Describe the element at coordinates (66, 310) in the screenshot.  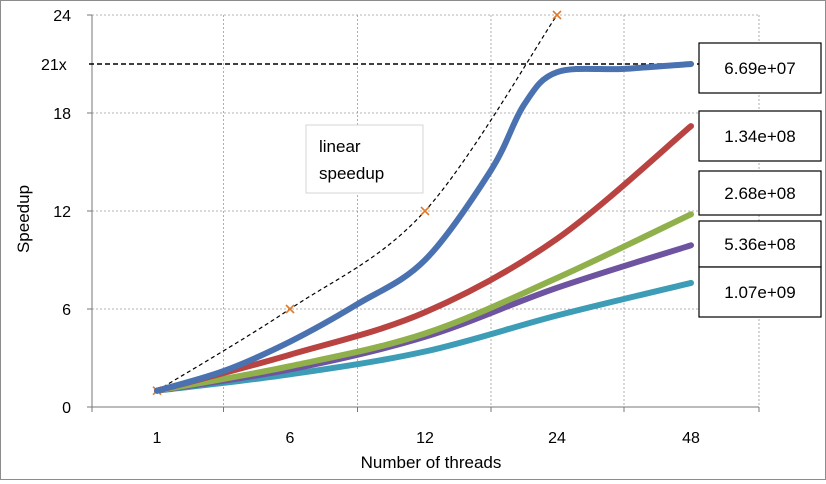
I see `y-tick-label: 6` at that location.